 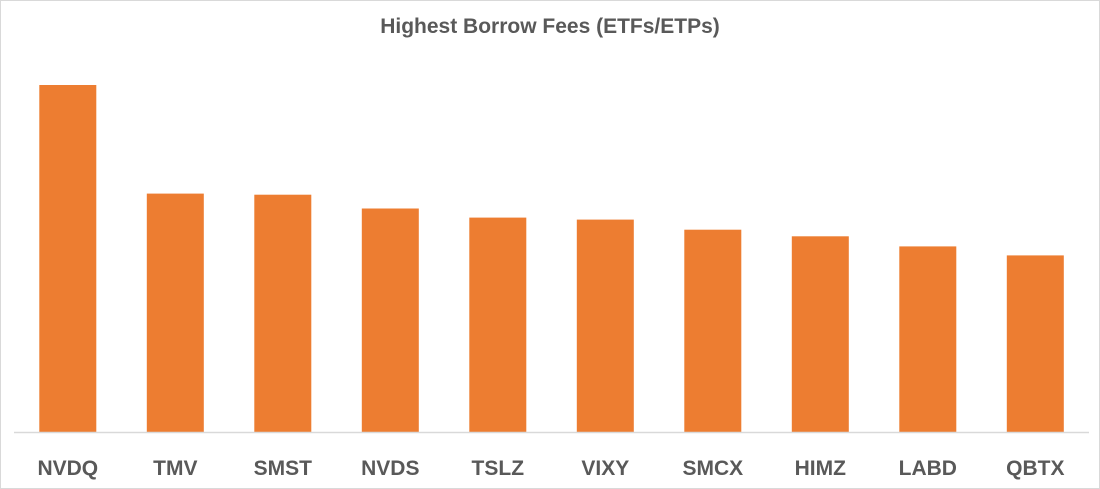 What do you see at coordinates (1035, 468) in the screenshot?
I see `tick-label-qbtx: QBTX` at bounding box center [1035, 468].